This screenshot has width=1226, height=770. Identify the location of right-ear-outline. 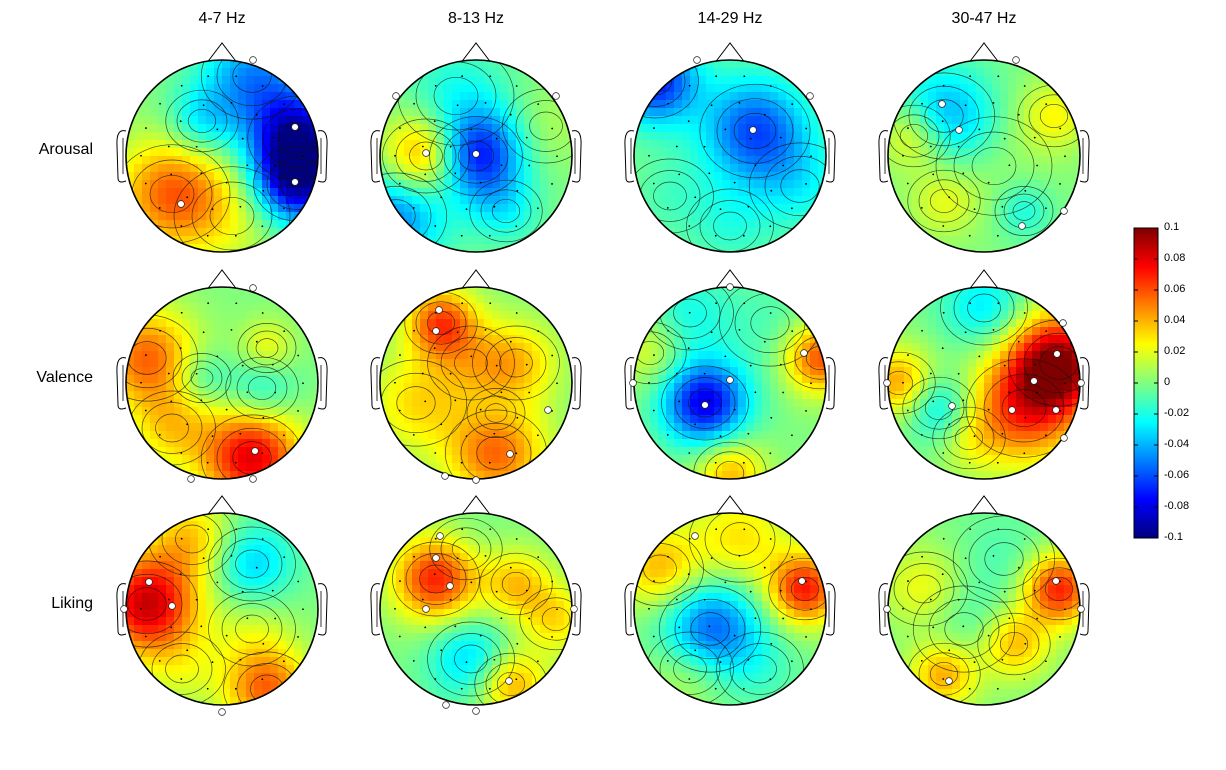
(1084, 609).